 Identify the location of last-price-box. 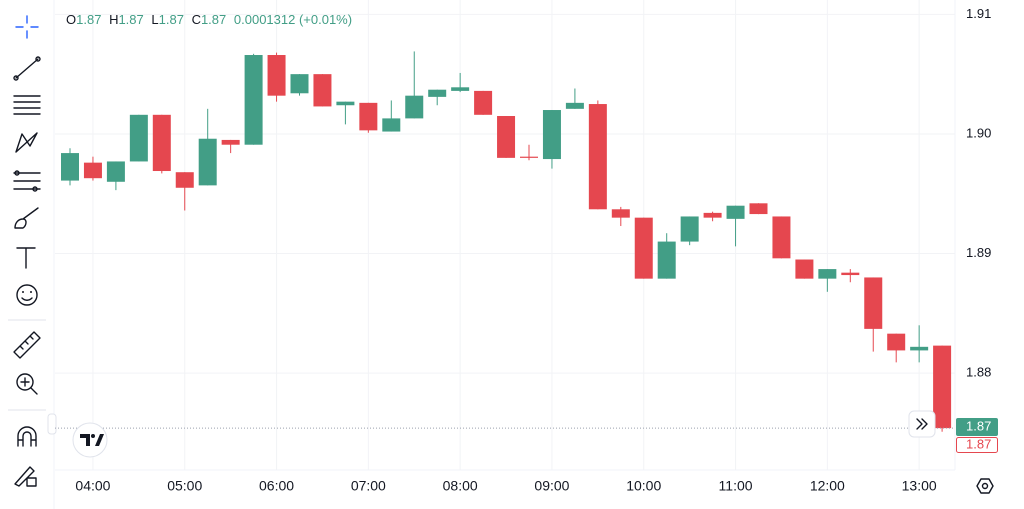
(977, 427).